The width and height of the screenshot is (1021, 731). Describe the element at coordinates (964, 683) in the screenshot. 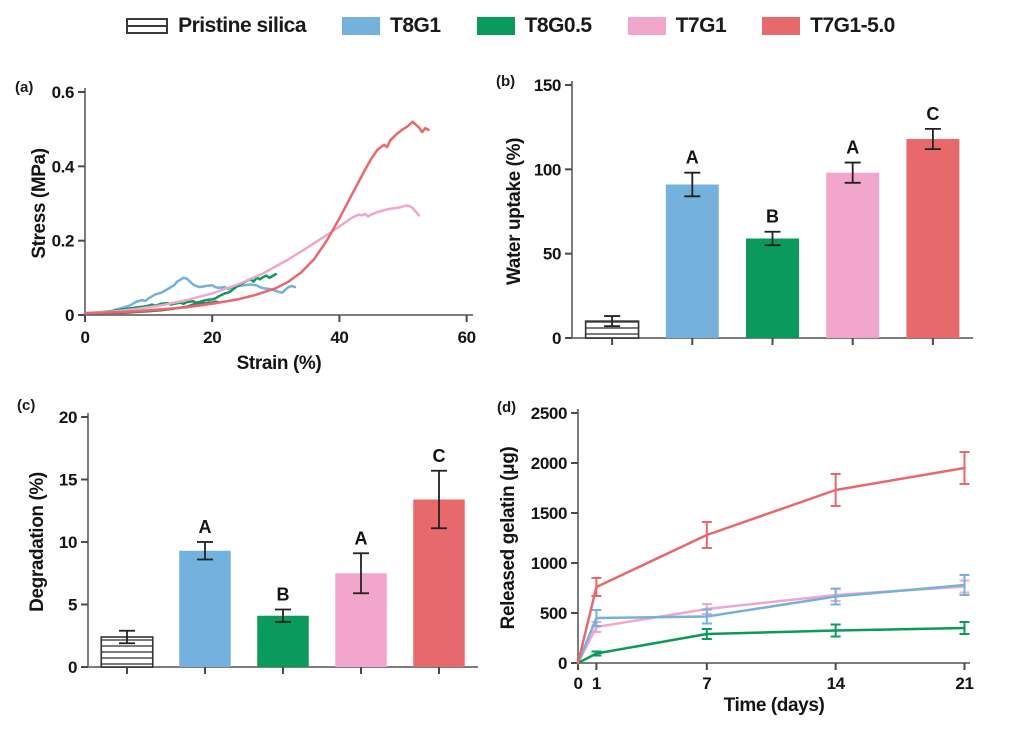

I see `svg-text: 21` at that location.